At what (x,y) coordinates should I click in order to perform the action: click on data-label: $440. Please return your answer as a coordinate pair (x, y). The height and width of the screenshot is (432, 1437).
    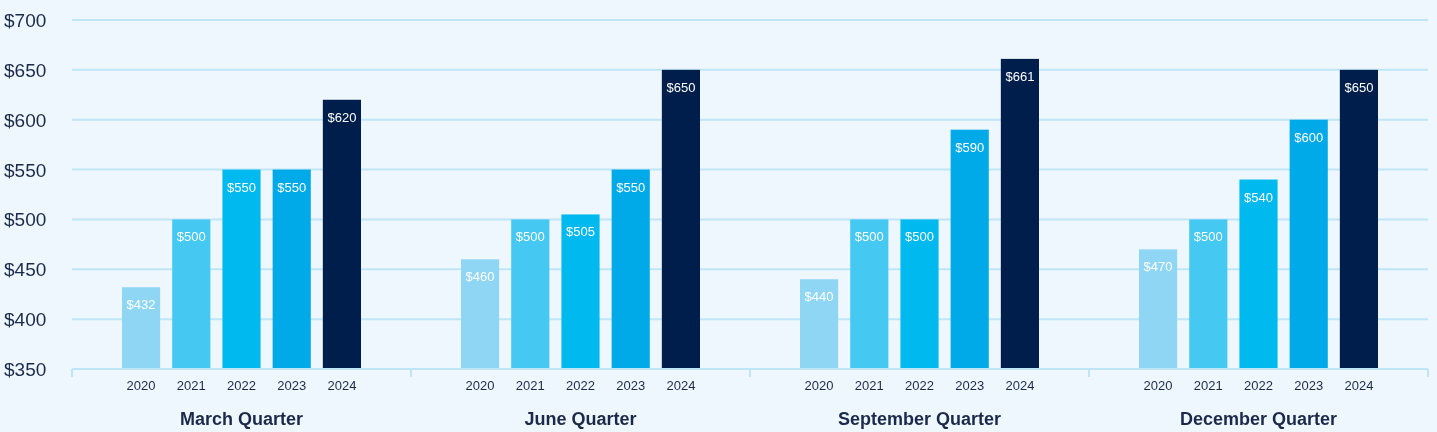
    Looking at the image, I should click on (819, 297).